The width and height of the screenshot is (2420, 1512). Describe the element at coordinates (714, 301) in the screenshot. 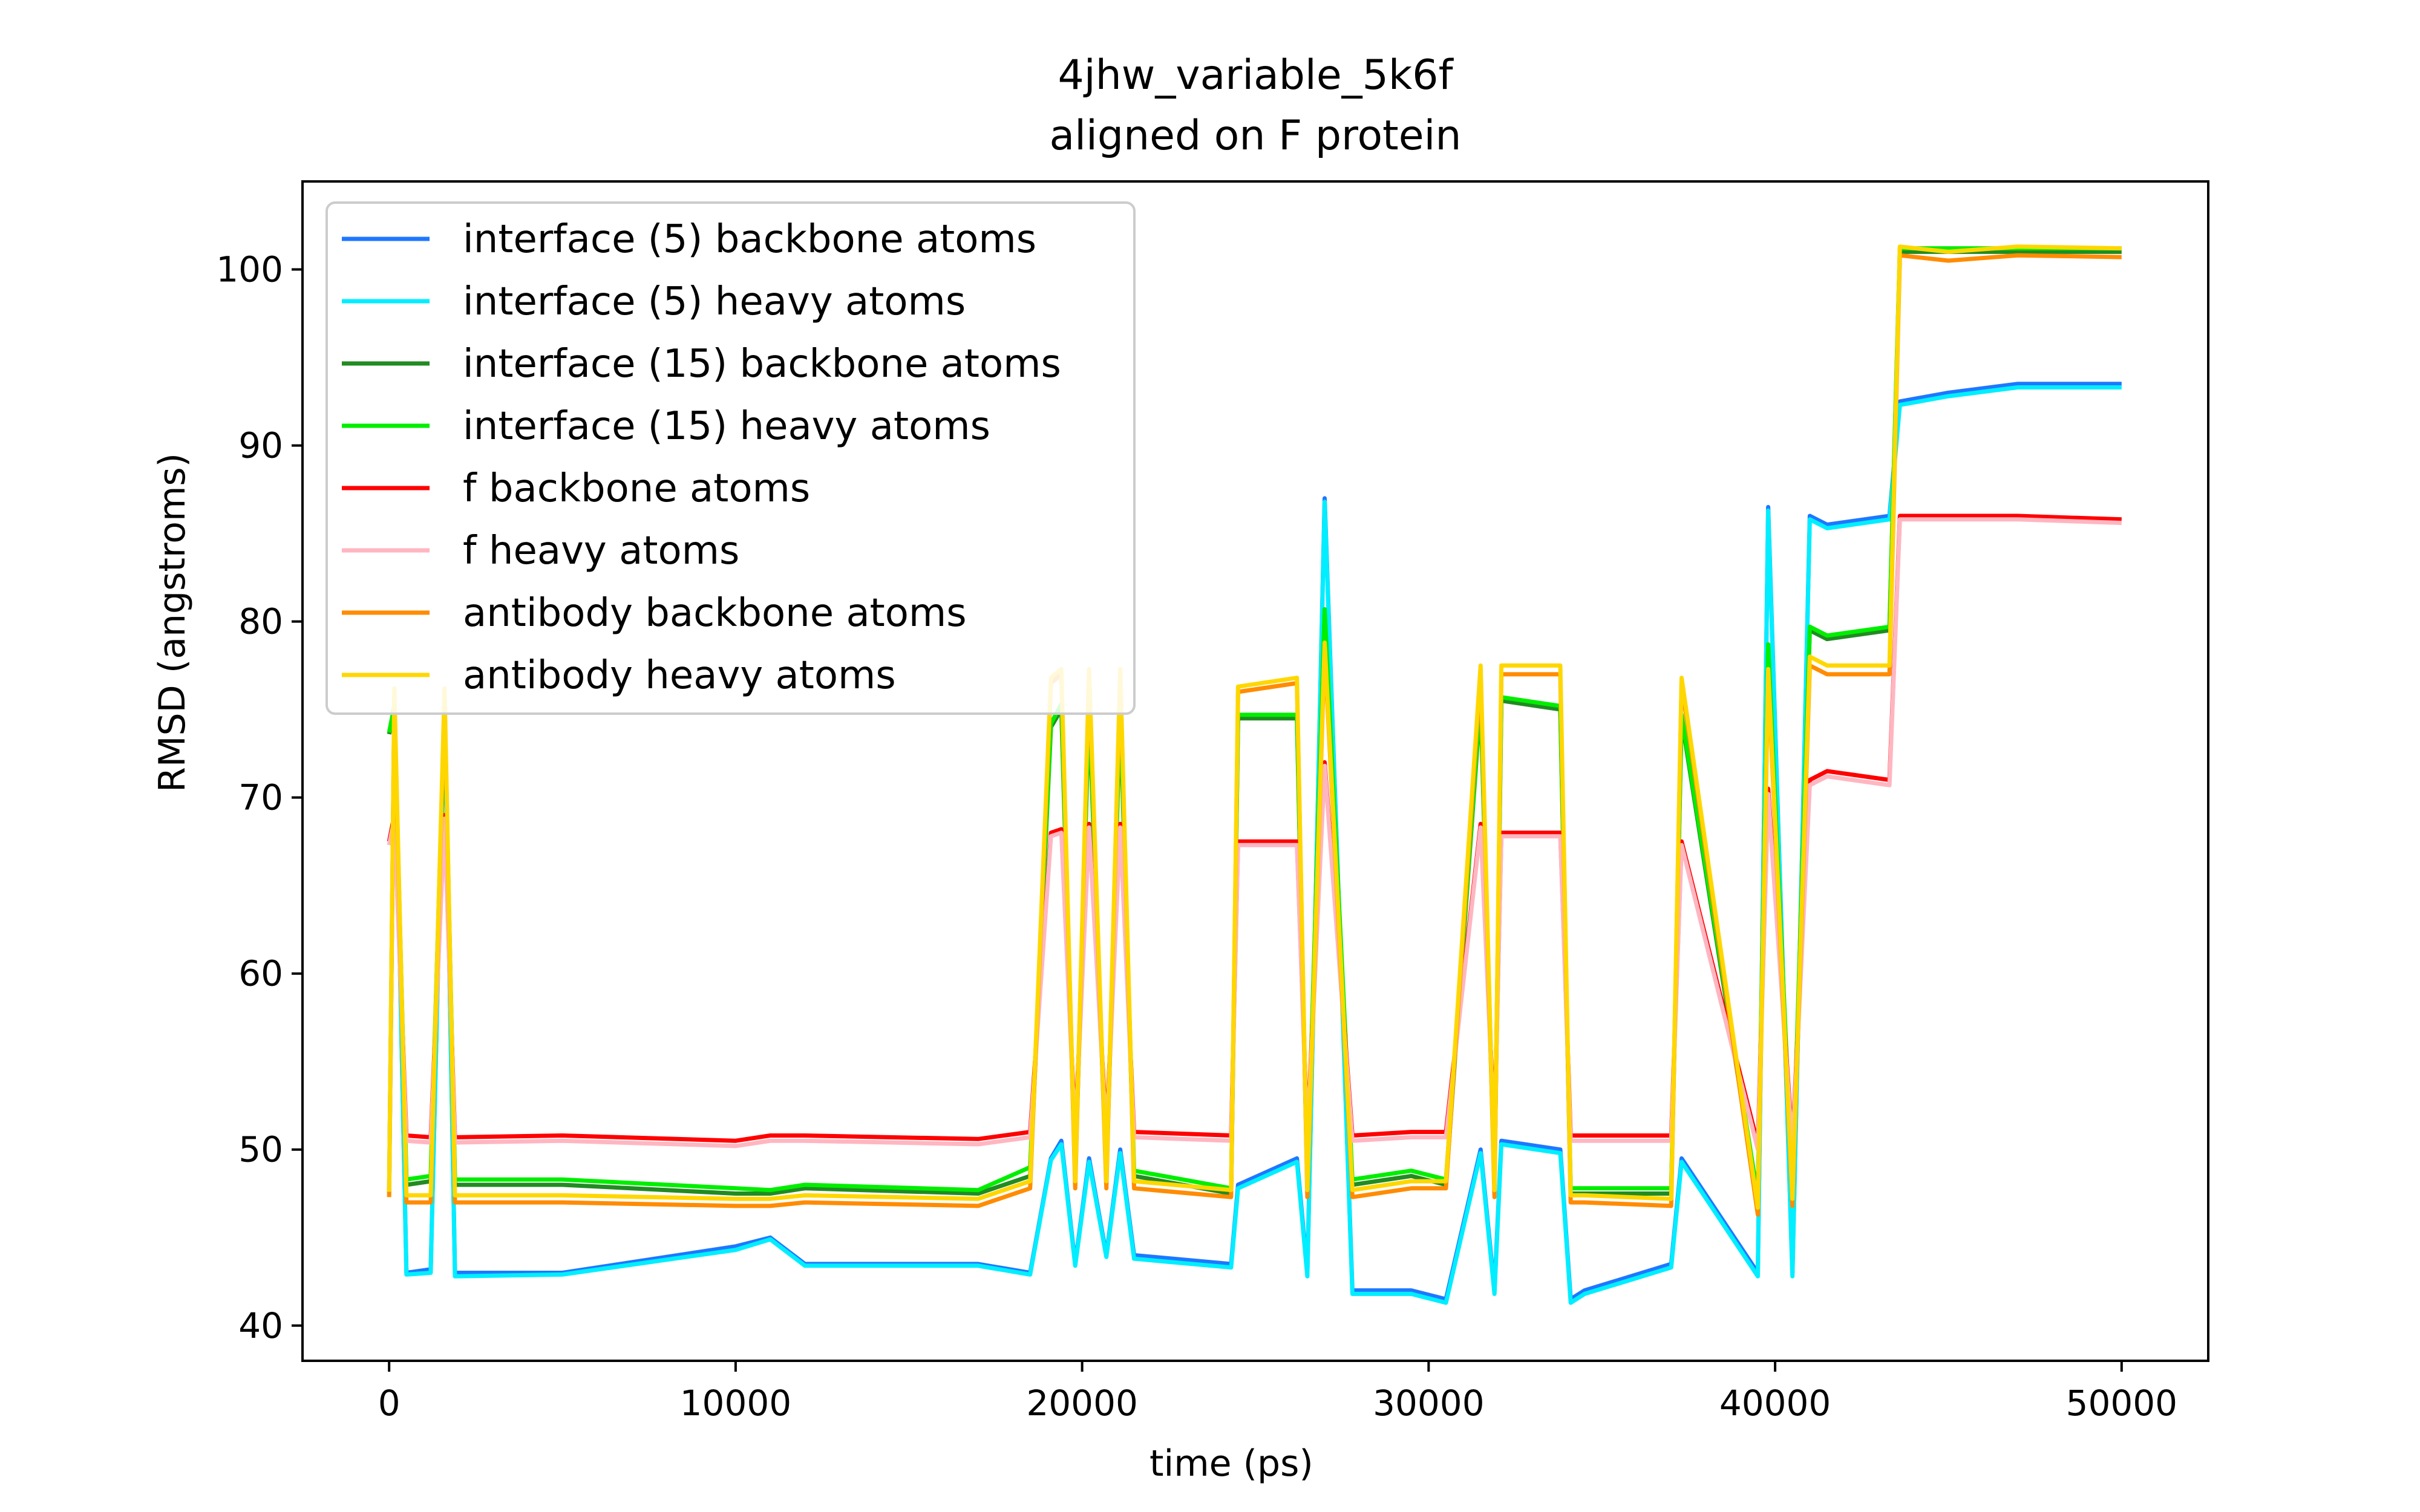

I see `legend-label: interface (5) heavy atoms` at that location.